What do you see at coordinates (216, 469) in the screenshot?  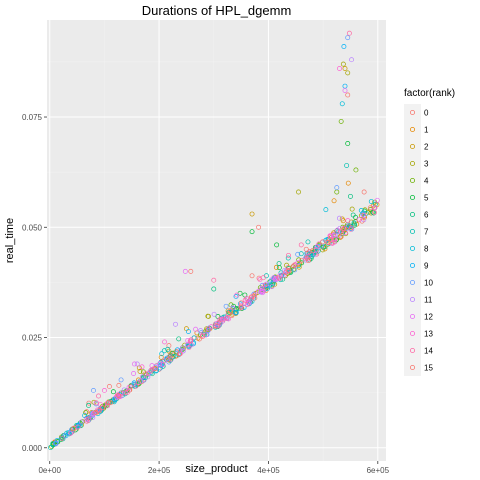 I see `x-axis-title: size_product` at bounding box center [216, 469].